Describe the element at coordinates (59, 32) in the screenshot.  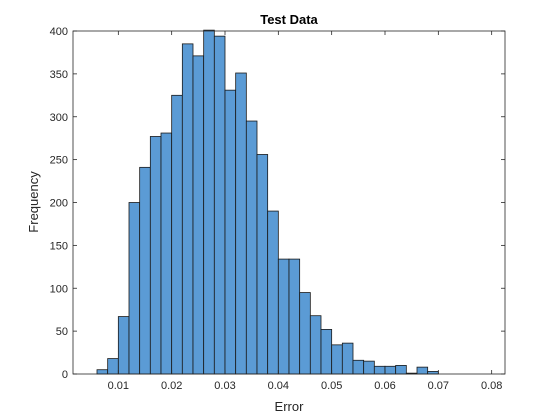
I see `y-tick-label: 400` at that location.